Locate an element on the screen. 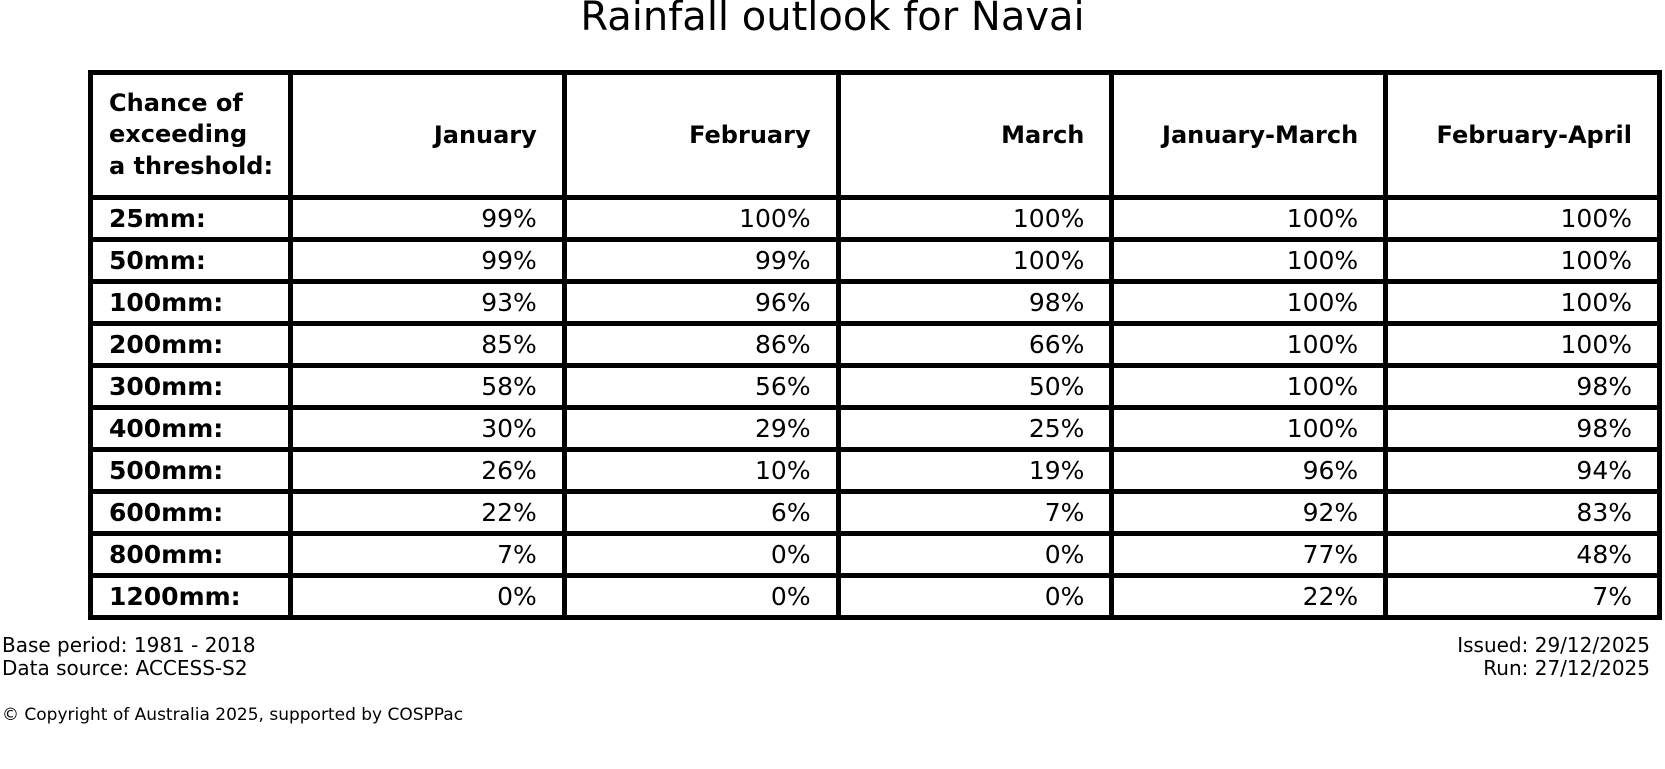  table-row-1200mm: 1200mm: 0% 0% 0% 22% 7% is located at coordinates (875, 596).